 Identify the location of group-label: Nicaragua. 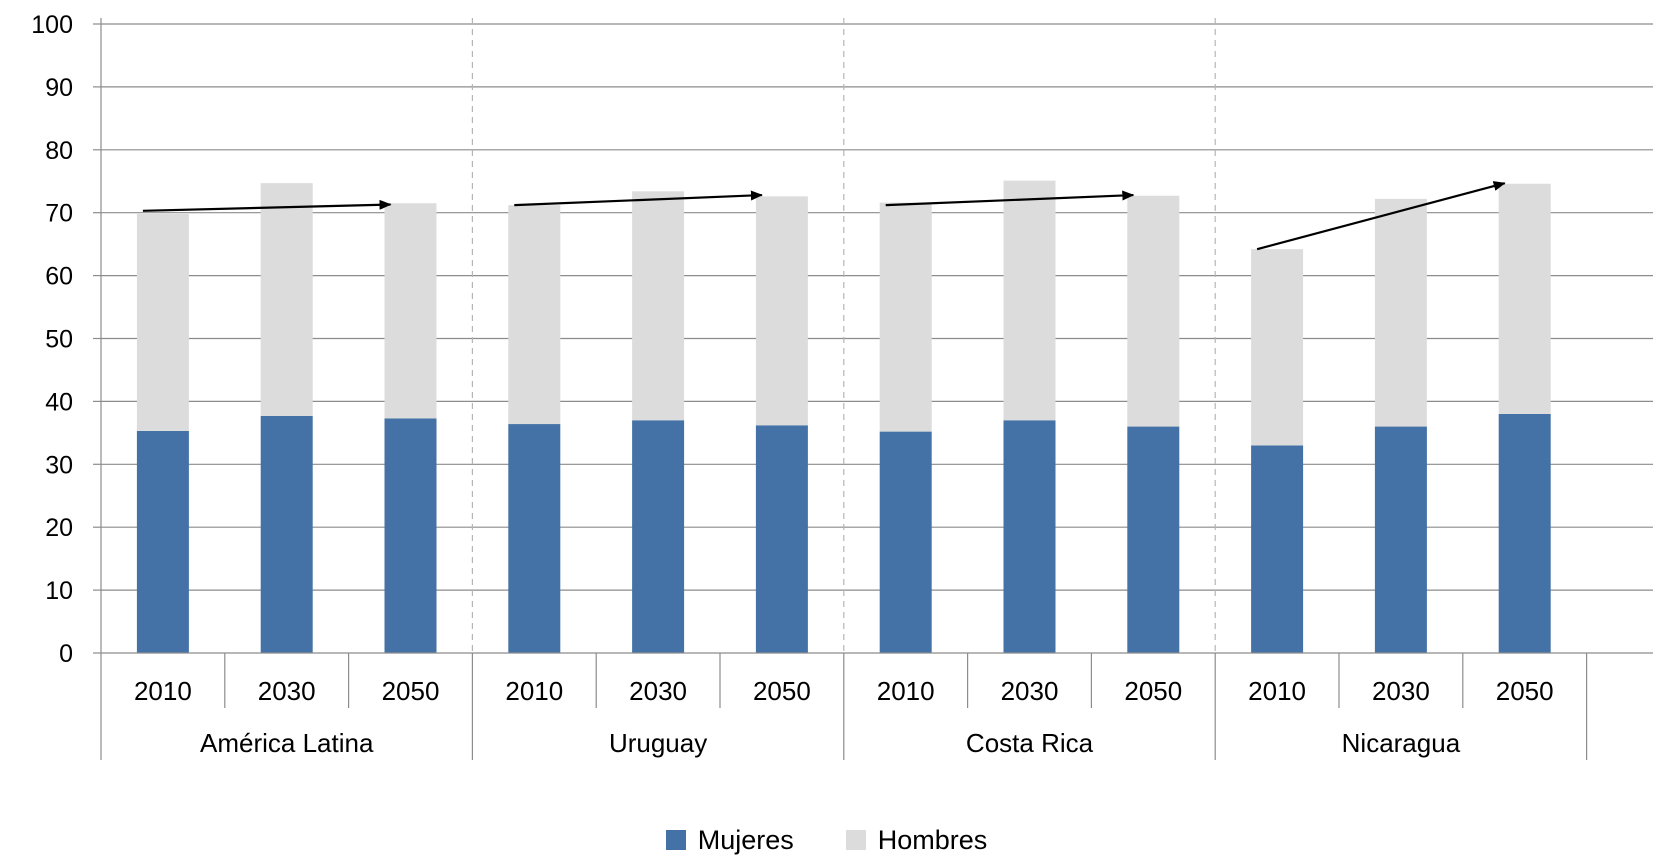
(1401, 743).